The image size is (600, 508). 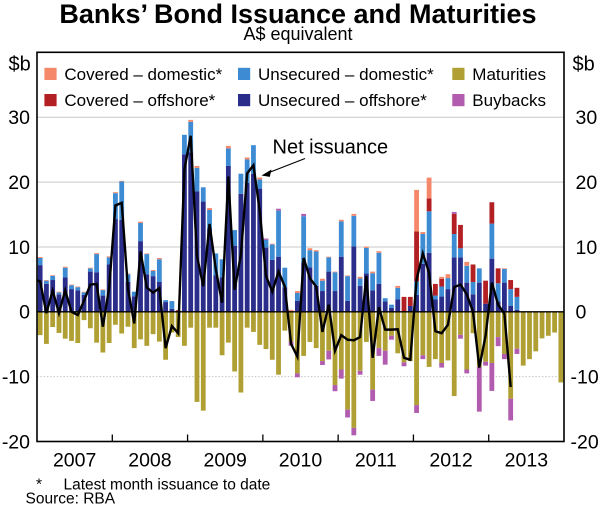 I want to click on svg-text: 2009, so click(x=225, y=461).